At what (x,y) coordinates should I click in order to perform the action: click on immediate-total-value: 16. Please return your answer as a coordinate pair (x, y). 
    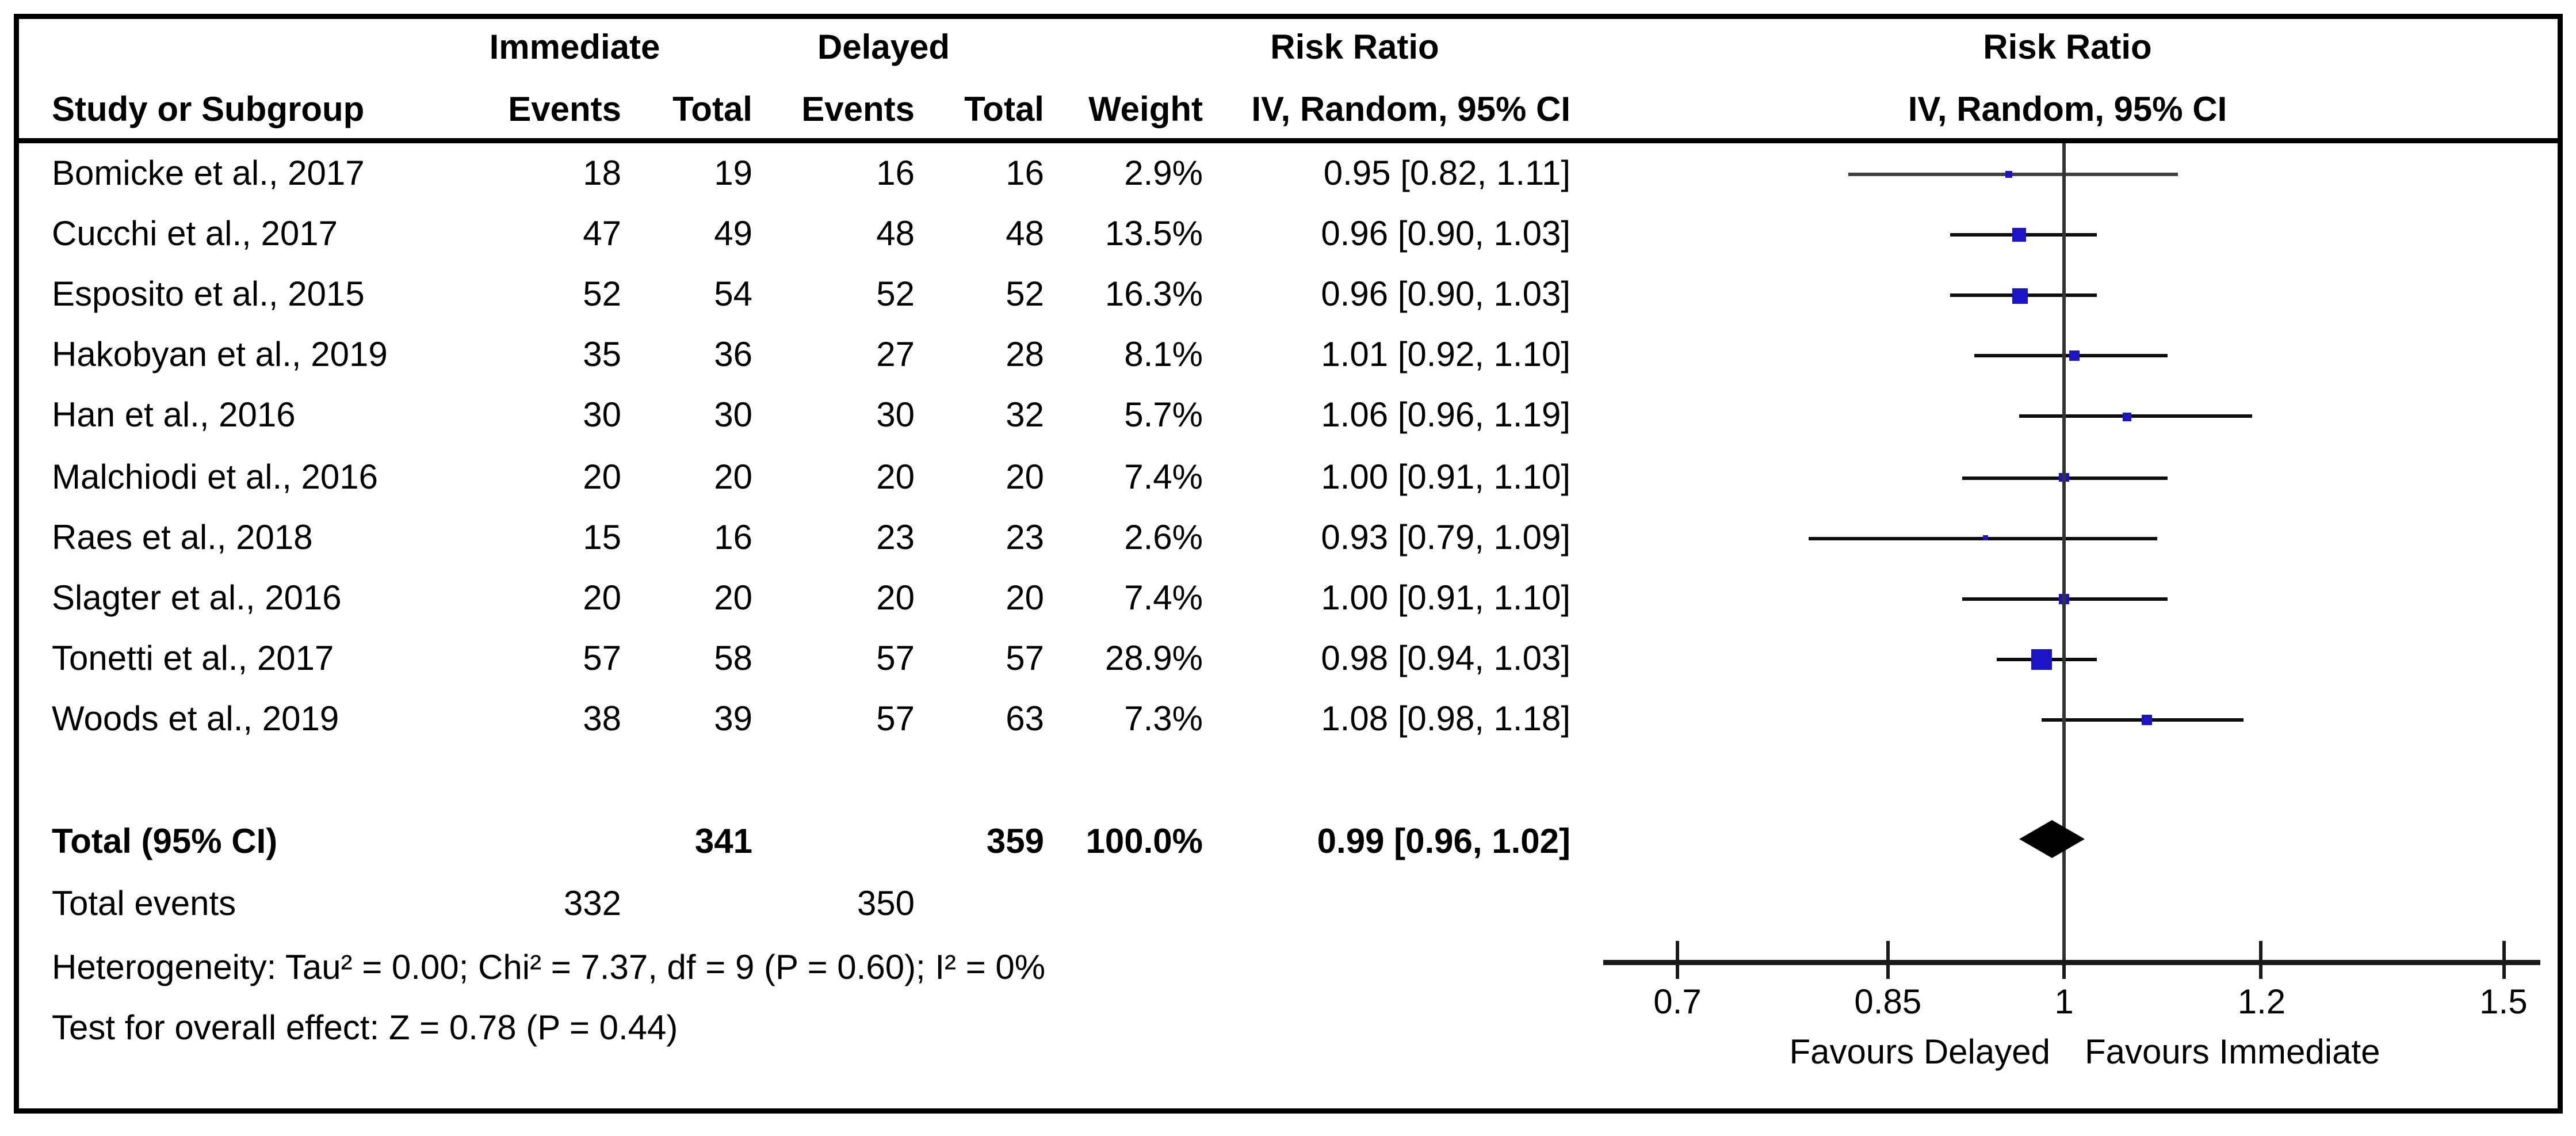
    Looking at the image, I should click on (733, 538).